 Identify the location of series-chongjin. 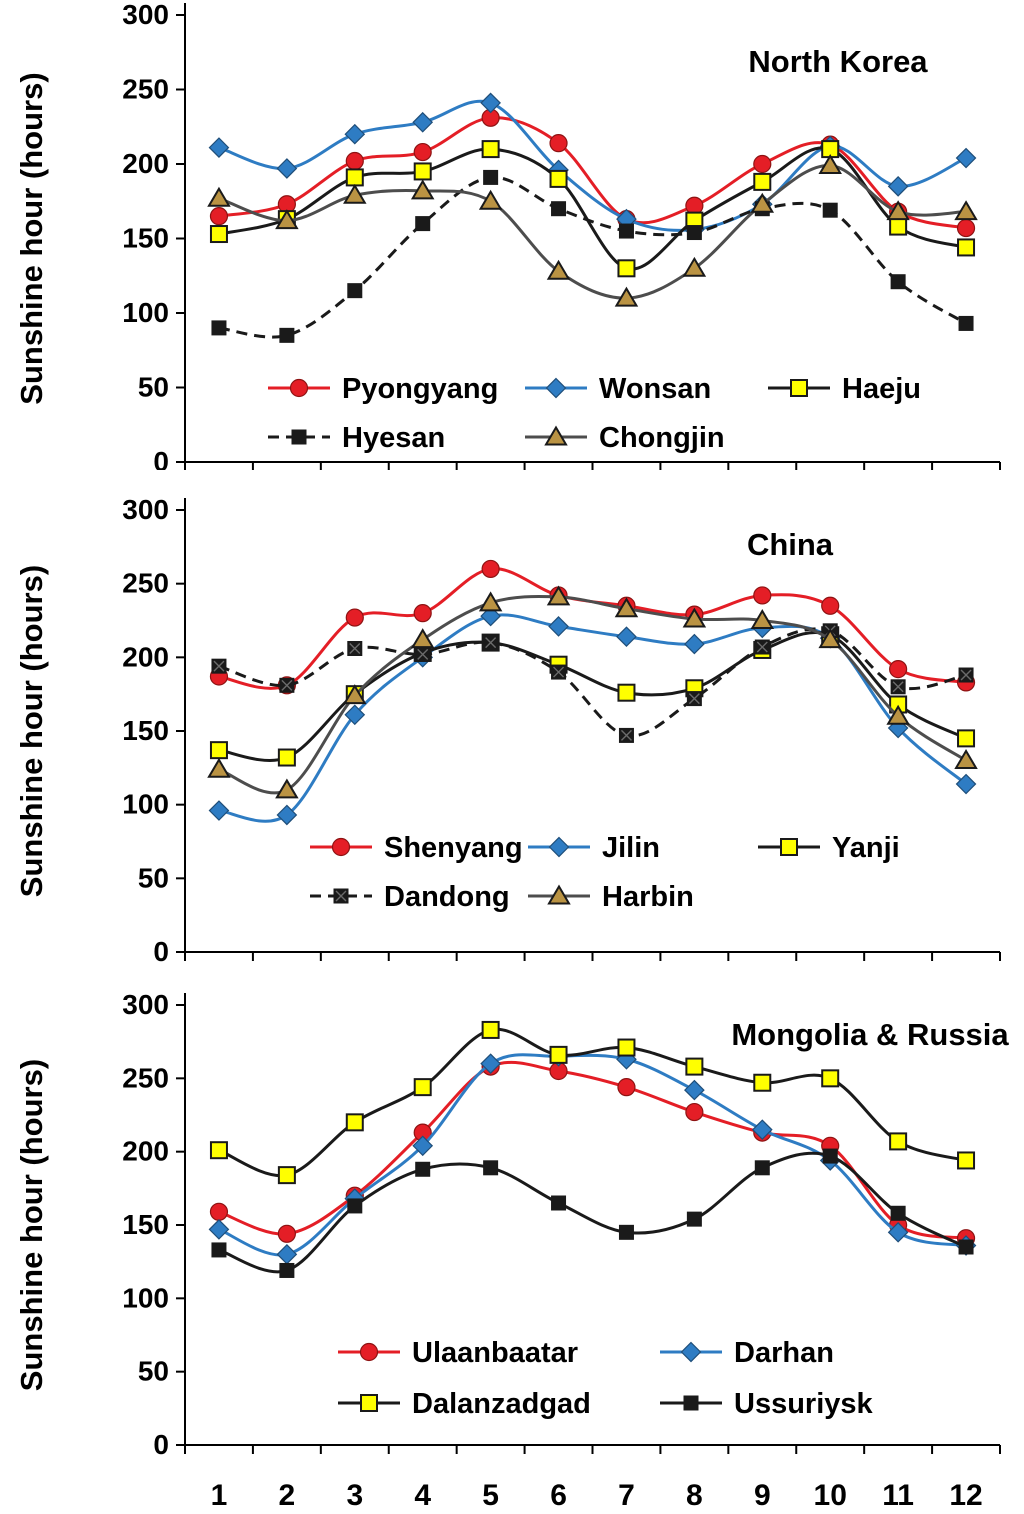
(592, 230).